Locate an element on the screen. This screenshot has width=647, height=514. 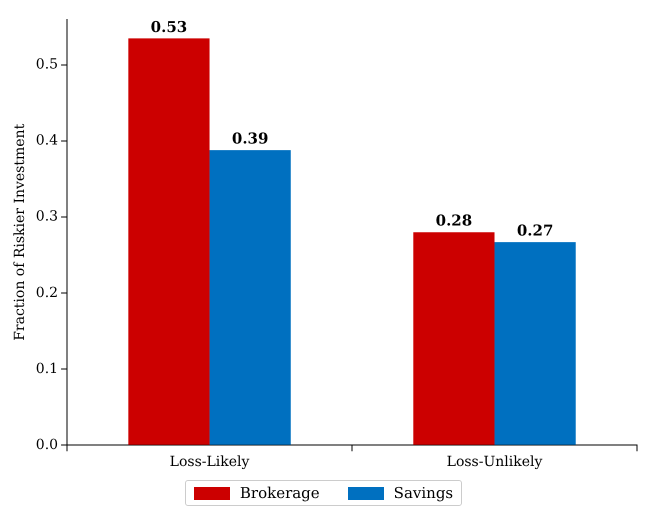
data-label: 0.28 is located at coordinates (454, 221).